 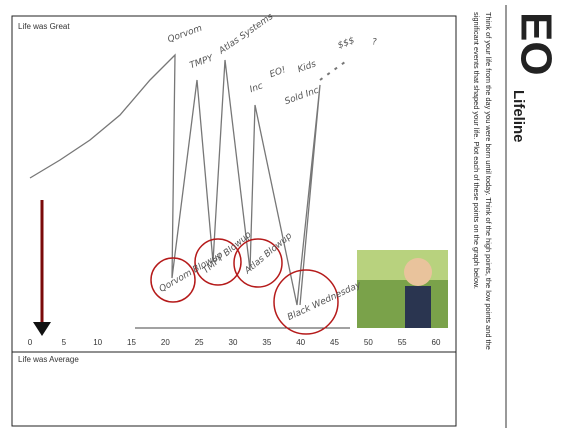 I want to click on photo-body, so click(x=418, y=307).